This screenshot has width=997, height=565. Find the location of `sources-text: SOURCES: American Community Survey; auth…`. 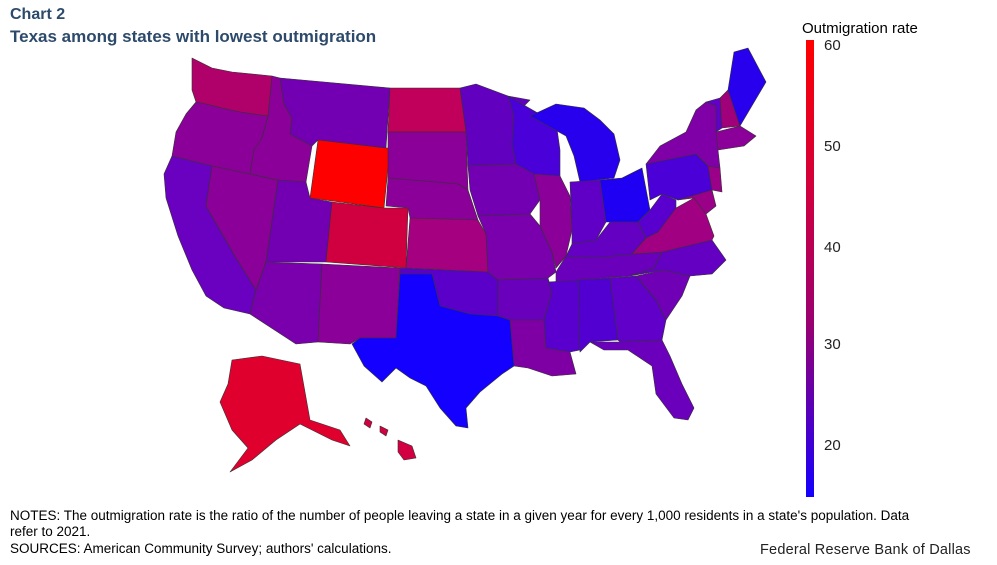

sources-text: SOURCES: American Community Survey; auth… is located at coordinates (201, 548).